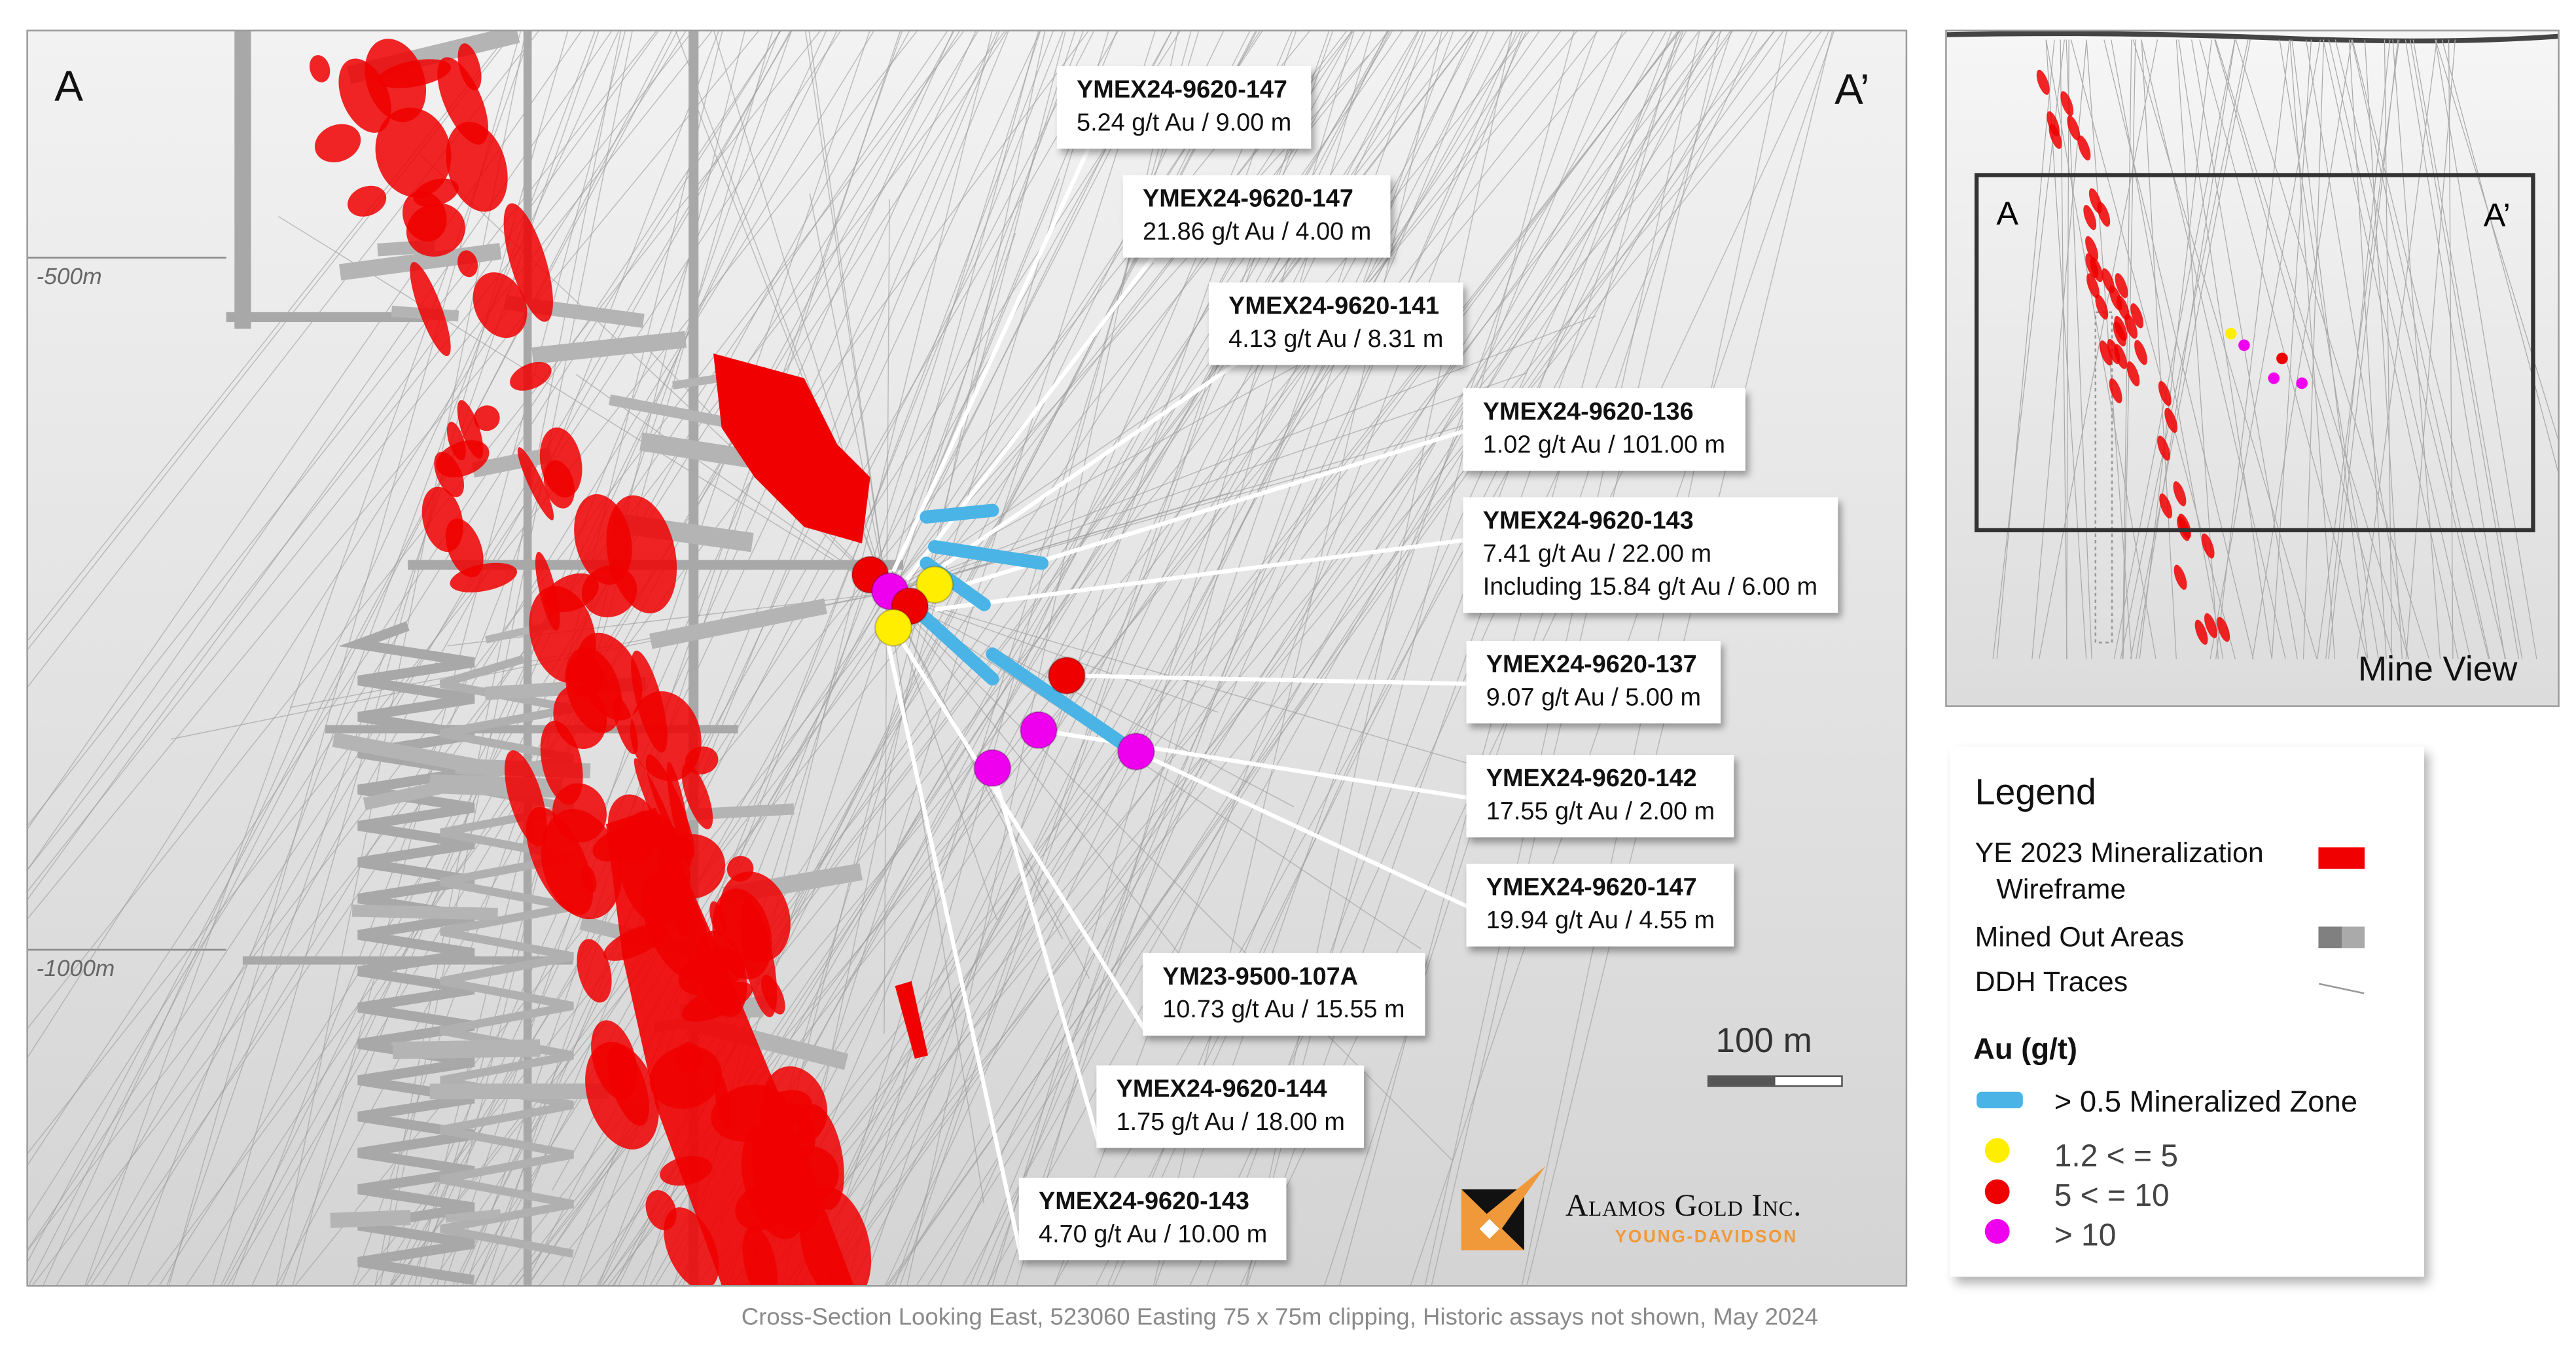 The image size is (2576, 1361). I want to click on callout-assay: 4.13 g/t Au / 8.31 m, so click(1336, 340).